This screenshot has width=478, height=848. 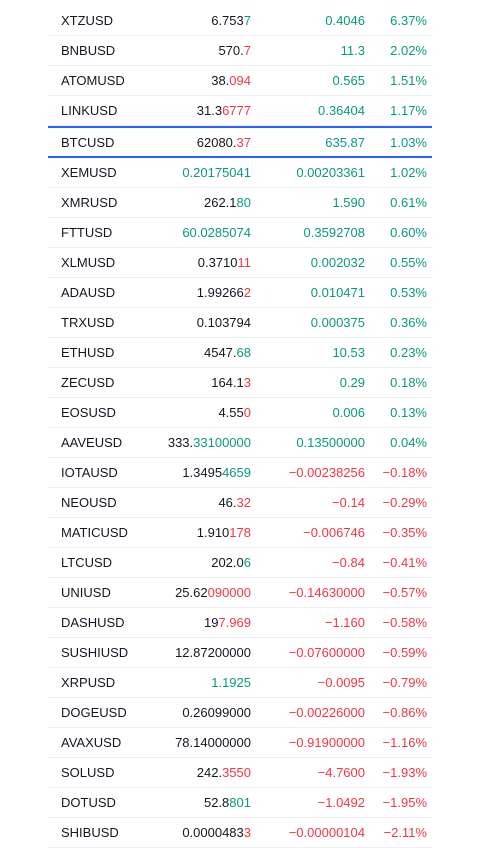 I want to click on watchlist-row-atomusd: ATOMUSD 38.094 0.565 1.51%, so click(x=240, y=81).